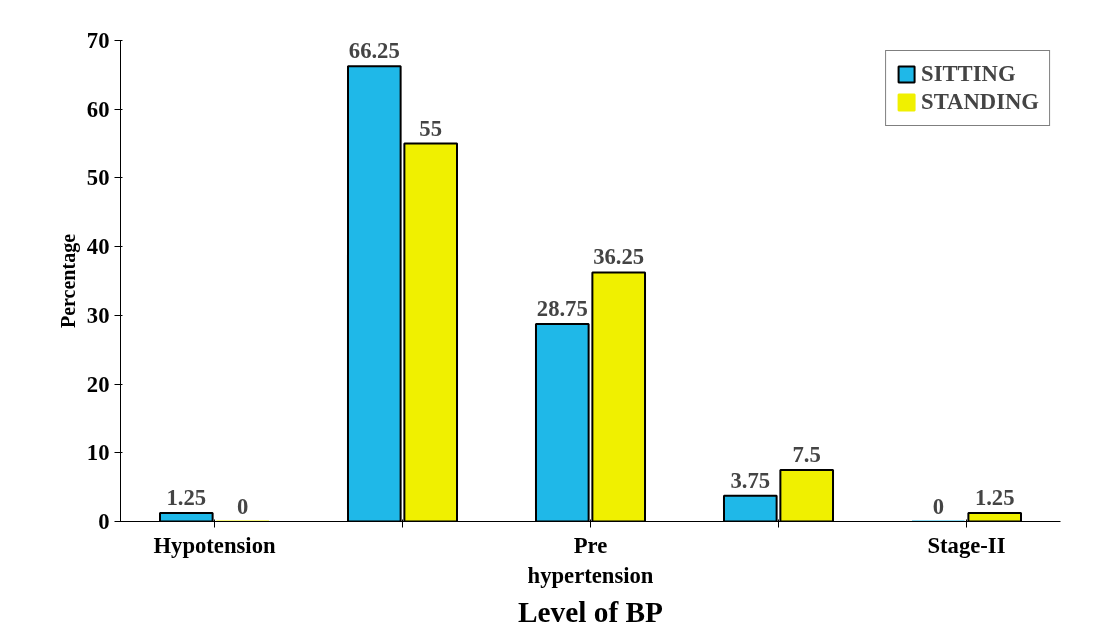  I want to click on x-tick-label: Hypotension, so click(214, 545).